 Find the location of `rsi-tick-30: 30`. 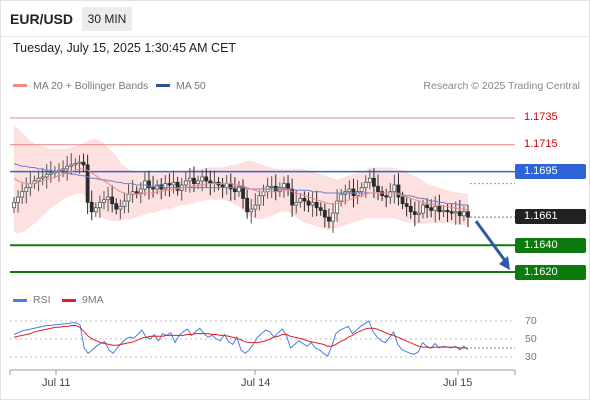

rsi-tick-30: 30 is located at coordinates (531, 357).